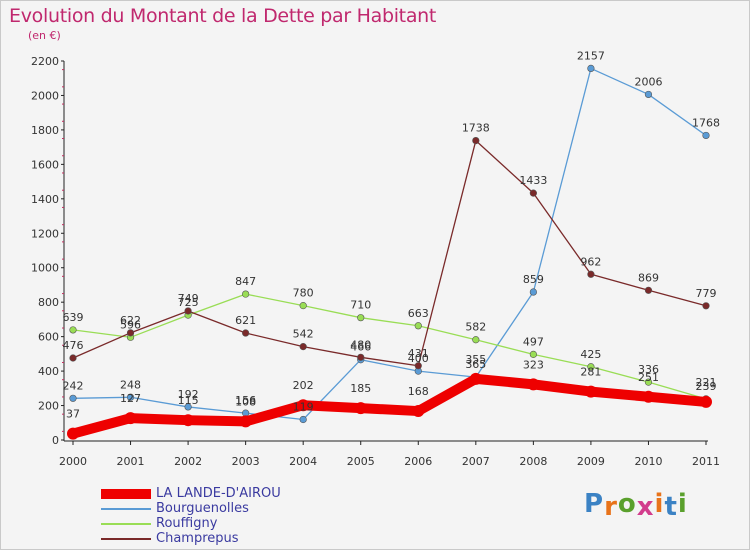 The width and height of the screenshot is (750, 550). I want to click on data-label: 542, so click(303, 334).